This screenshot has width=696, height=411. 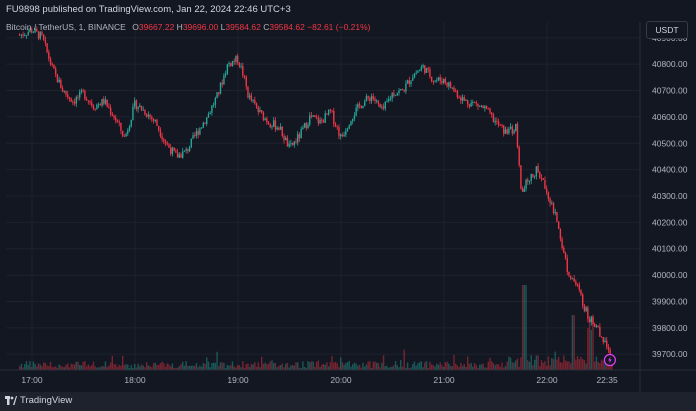 What do you see at coordinates (156, 27) in the screenshot?
I see `open-value: 39667.22` at bounding box center [156, 27].